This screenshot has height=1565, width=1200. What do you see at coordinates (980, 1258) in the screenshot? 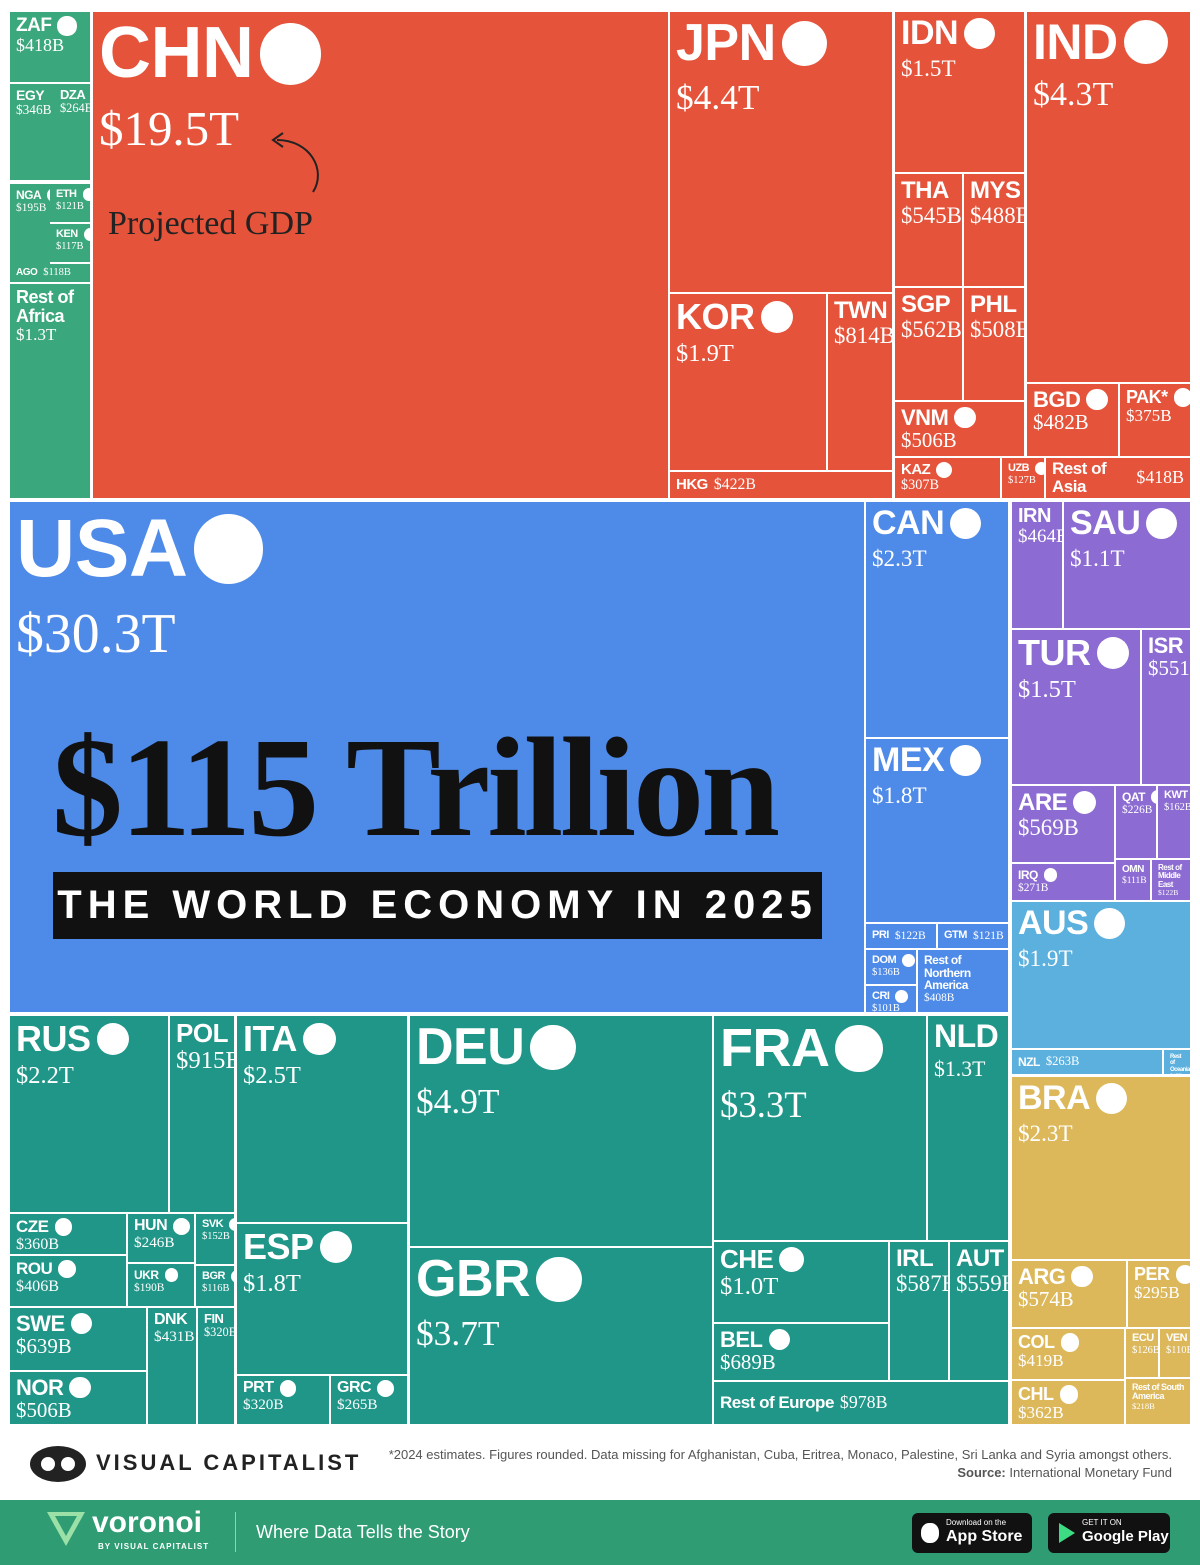
I see `country-code: AUT` at bounding box center [980, 1258].